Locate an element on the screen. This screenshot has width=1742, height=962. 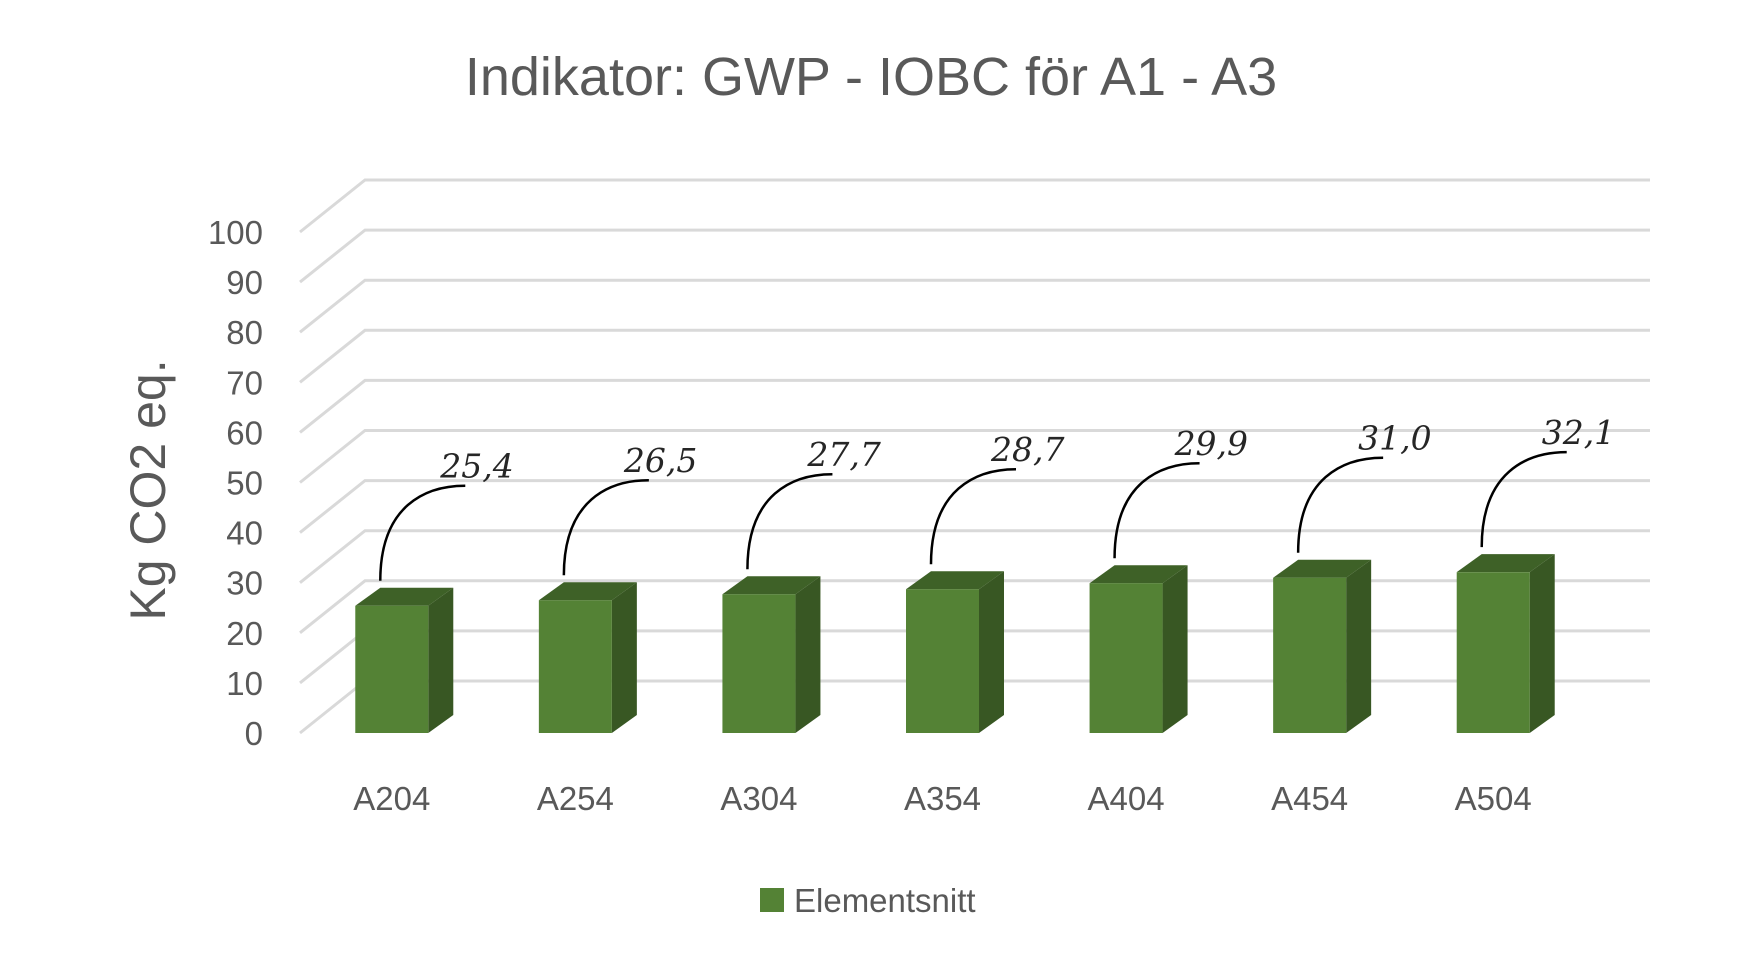
legend-swatch is located at coordinates (772, 900).